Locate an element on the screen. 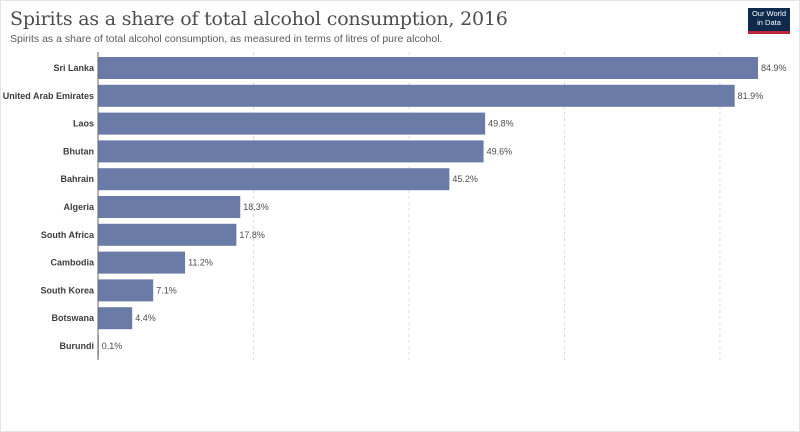 The width and height of the screenshot is (800, 432). category-label: Botswana is located at coordinates (73, 318).